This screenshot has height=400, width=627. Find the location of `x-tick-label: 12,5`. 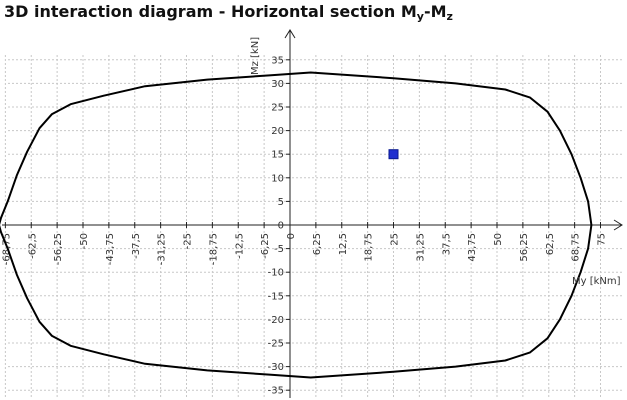

x-tick-label: 12,5 is located at coordinates (343, 244).